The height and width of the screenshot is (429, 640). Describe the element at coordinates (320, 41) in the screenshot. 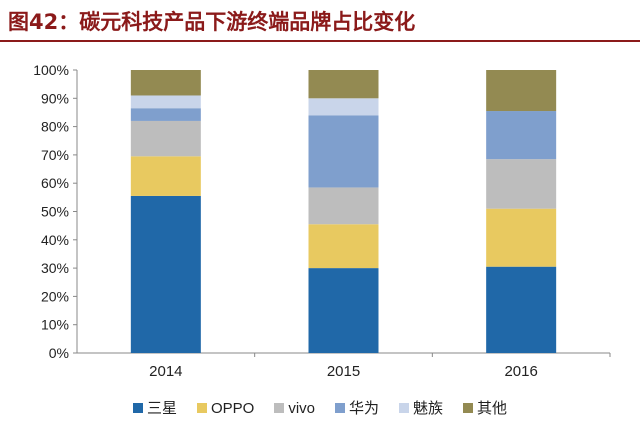

I see `title-underline` at that location.